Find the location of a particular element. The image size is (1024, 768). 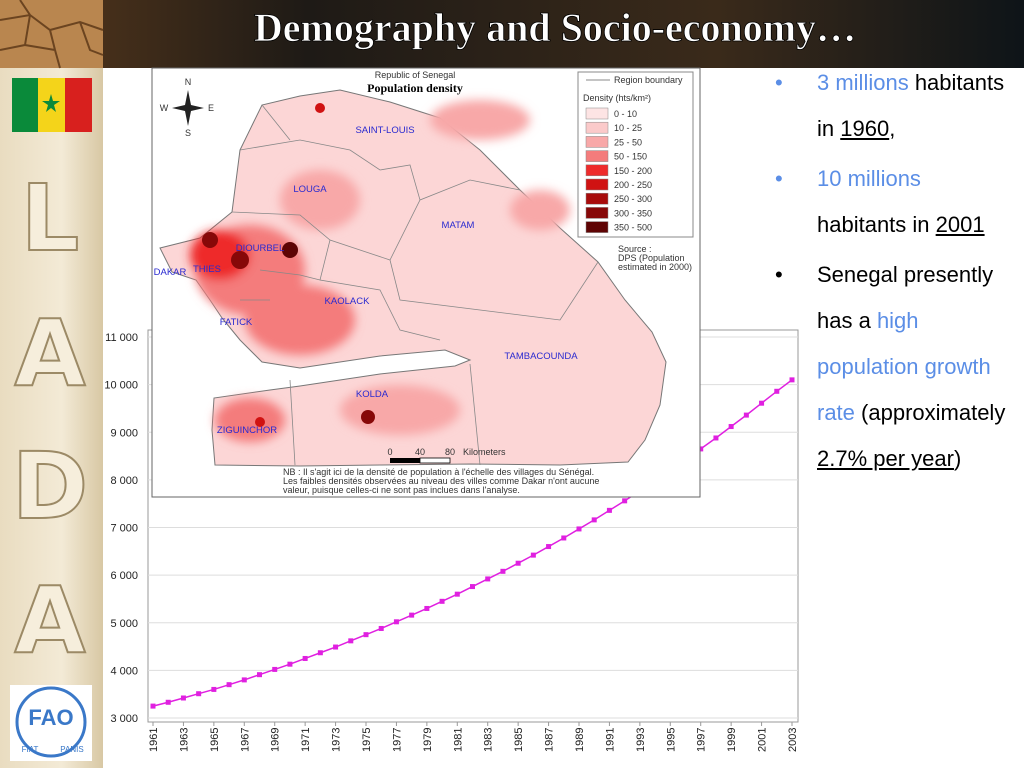

logo-text: FAO is located at coordinates (50, 717).